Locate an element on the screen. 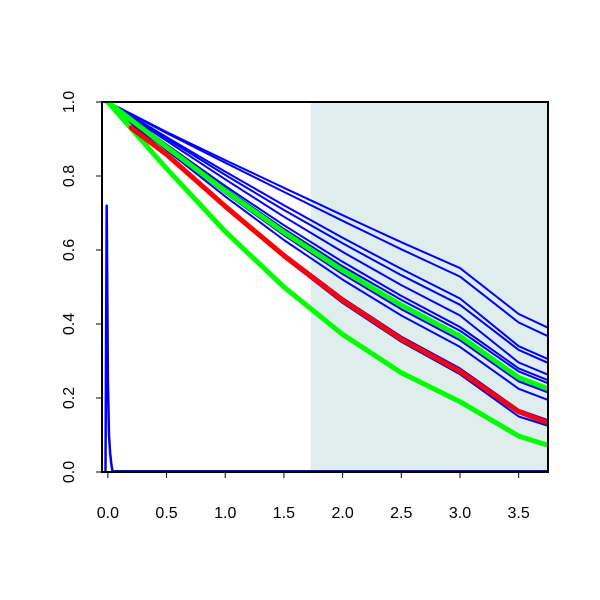 This screenshot has height=600, width=600. x-tick-label: 2.5 is located at coordinates (401, 513).